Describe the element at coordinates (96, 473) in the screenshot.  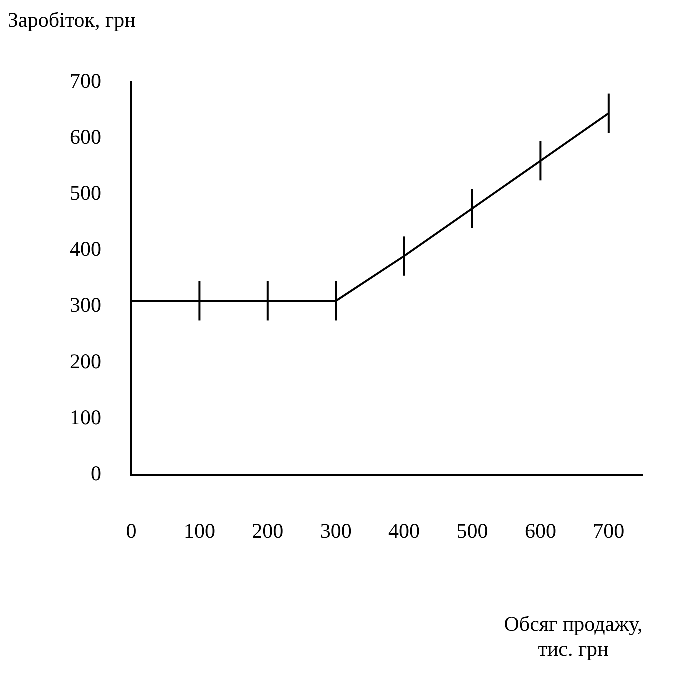
I see `y-tick-label: 0` at that location.